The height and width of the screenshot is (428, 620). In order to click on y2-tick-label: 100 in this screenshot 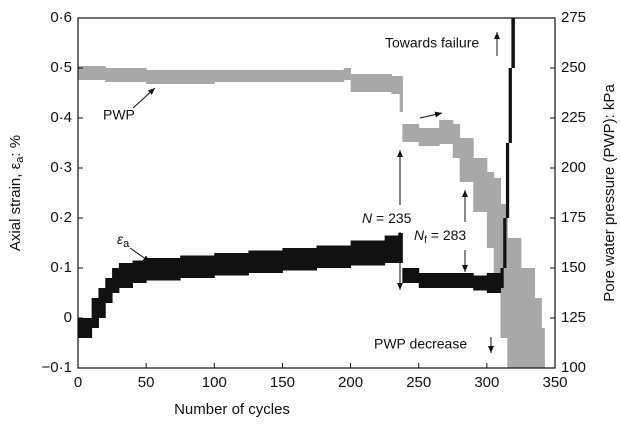, I will do `click(573, 367)`.